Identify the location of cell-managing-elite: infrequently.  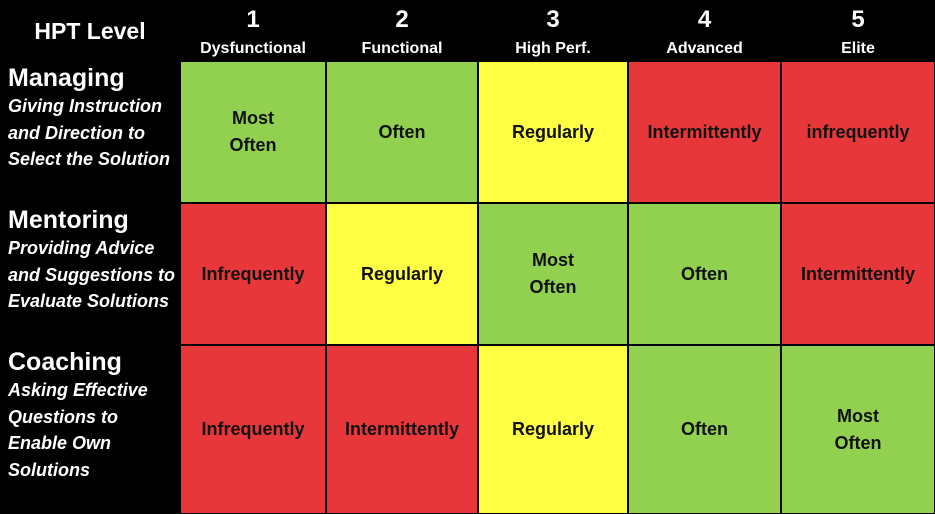
(858, 132).